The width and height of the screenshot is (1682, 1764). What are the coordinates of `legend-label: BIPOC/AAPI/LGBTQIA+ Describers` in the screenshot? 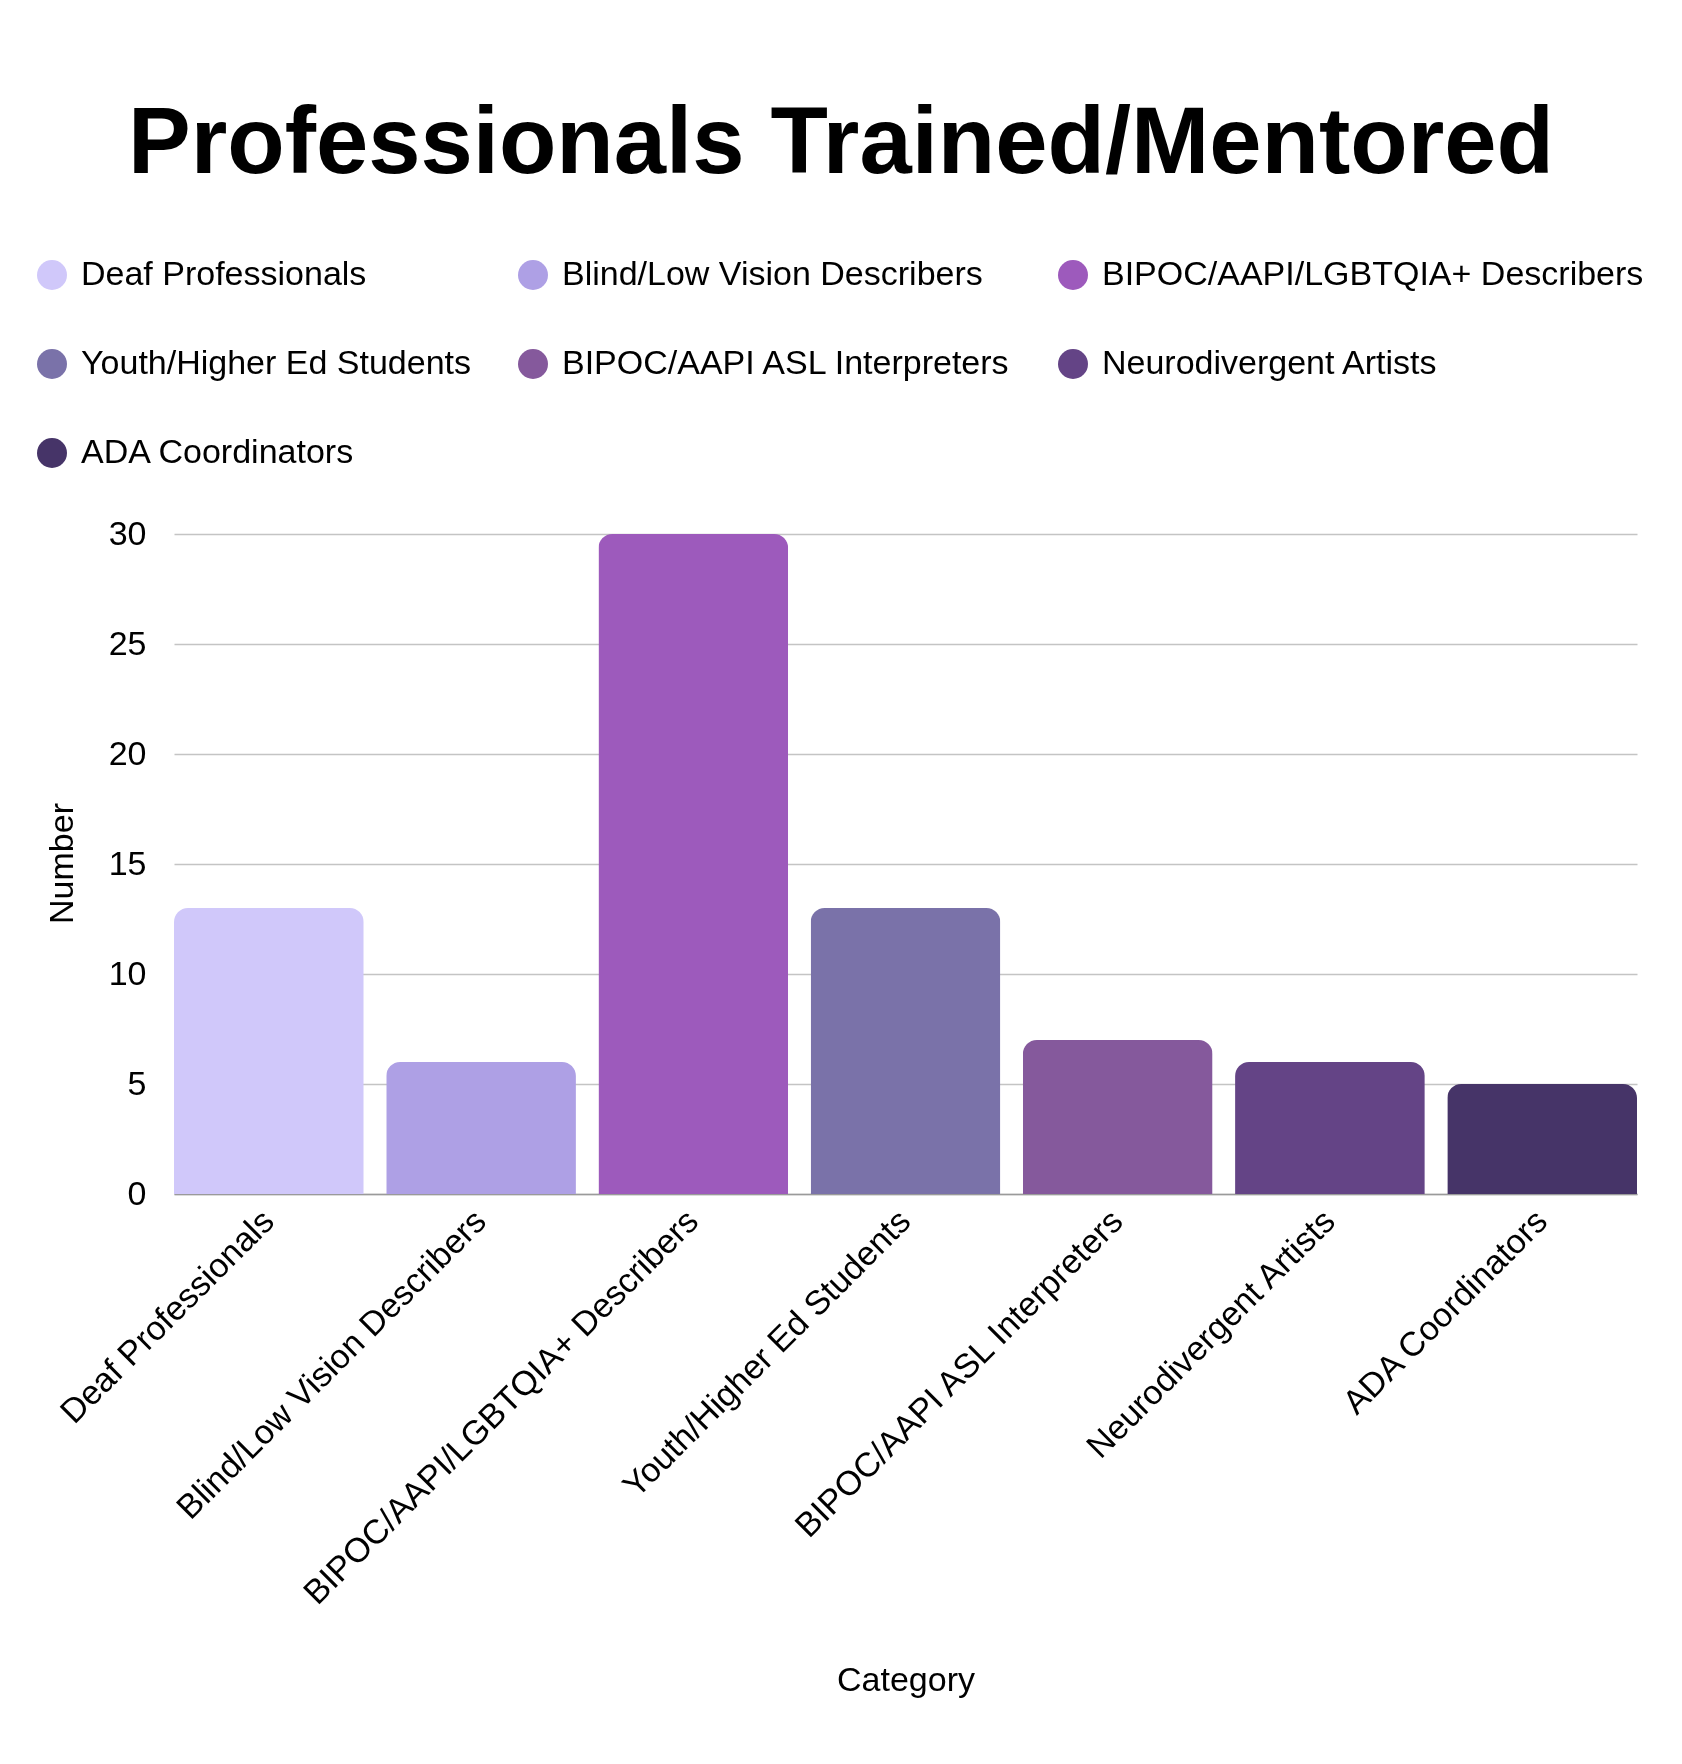 It's located at (1373, 273).